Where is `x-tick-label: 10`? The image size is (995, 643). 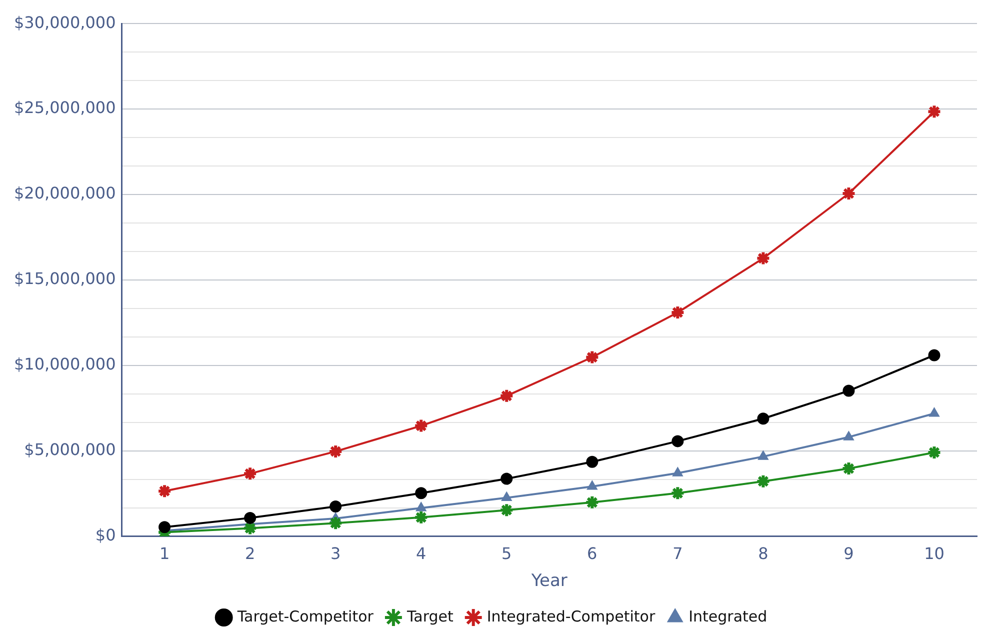
x-tick-label: 10 is located at coordinates (934, 554).